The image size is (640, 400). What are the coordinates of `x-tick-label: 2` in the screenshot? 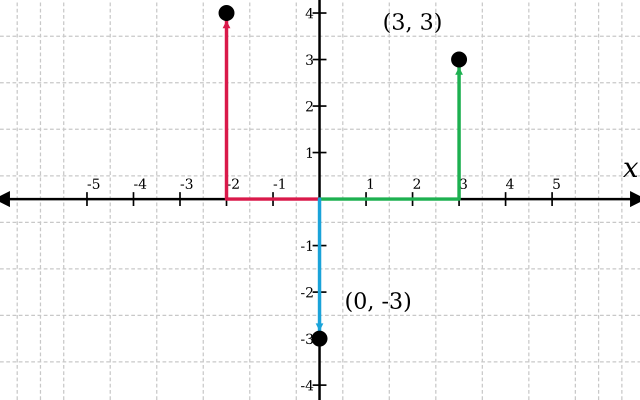 It's located at (417, 183).